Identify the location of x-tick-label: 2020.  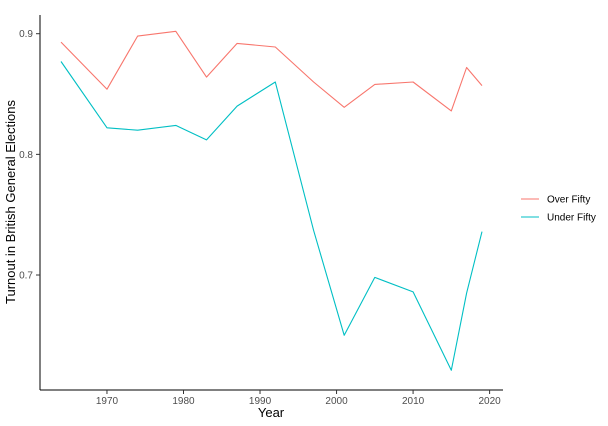
(489, 401).